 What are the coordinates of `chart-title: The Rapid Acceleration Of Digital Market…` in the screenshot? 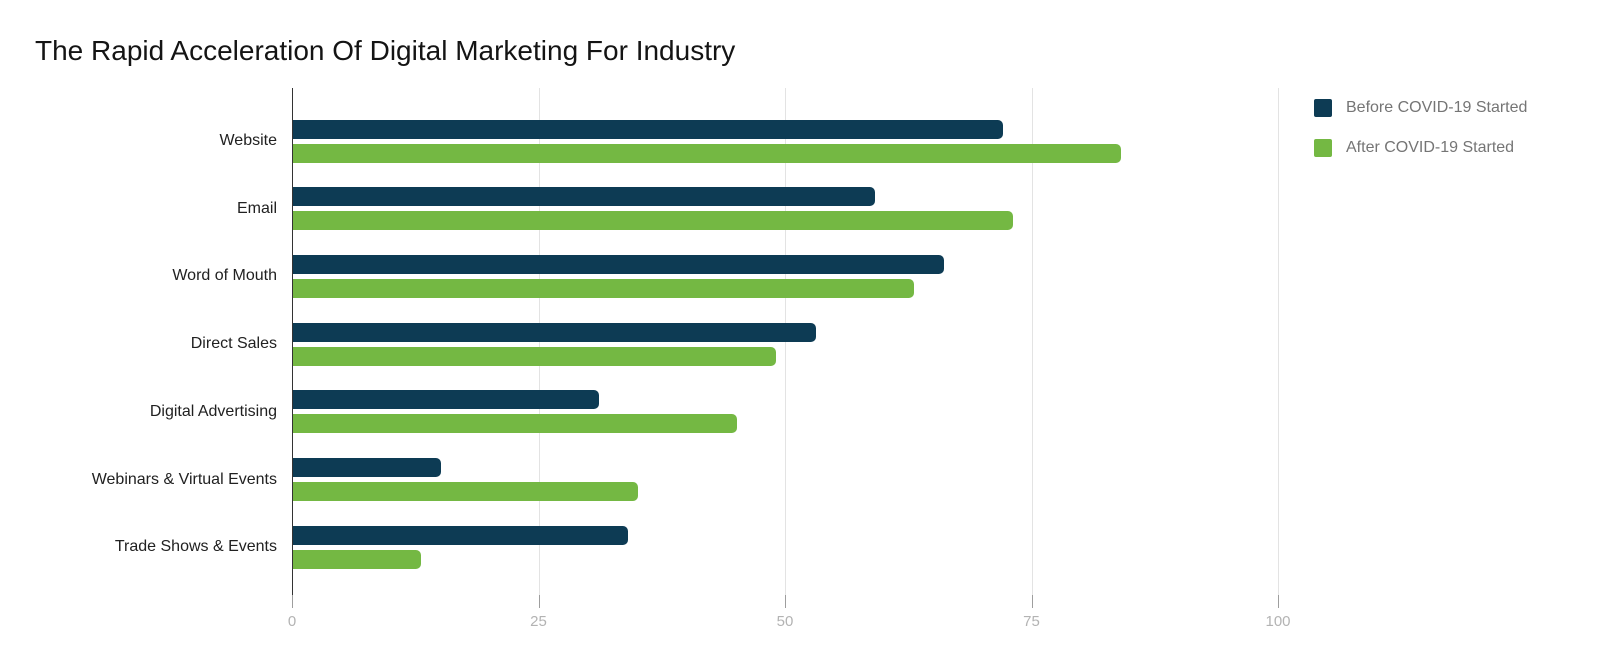 It's located at (385, 50).